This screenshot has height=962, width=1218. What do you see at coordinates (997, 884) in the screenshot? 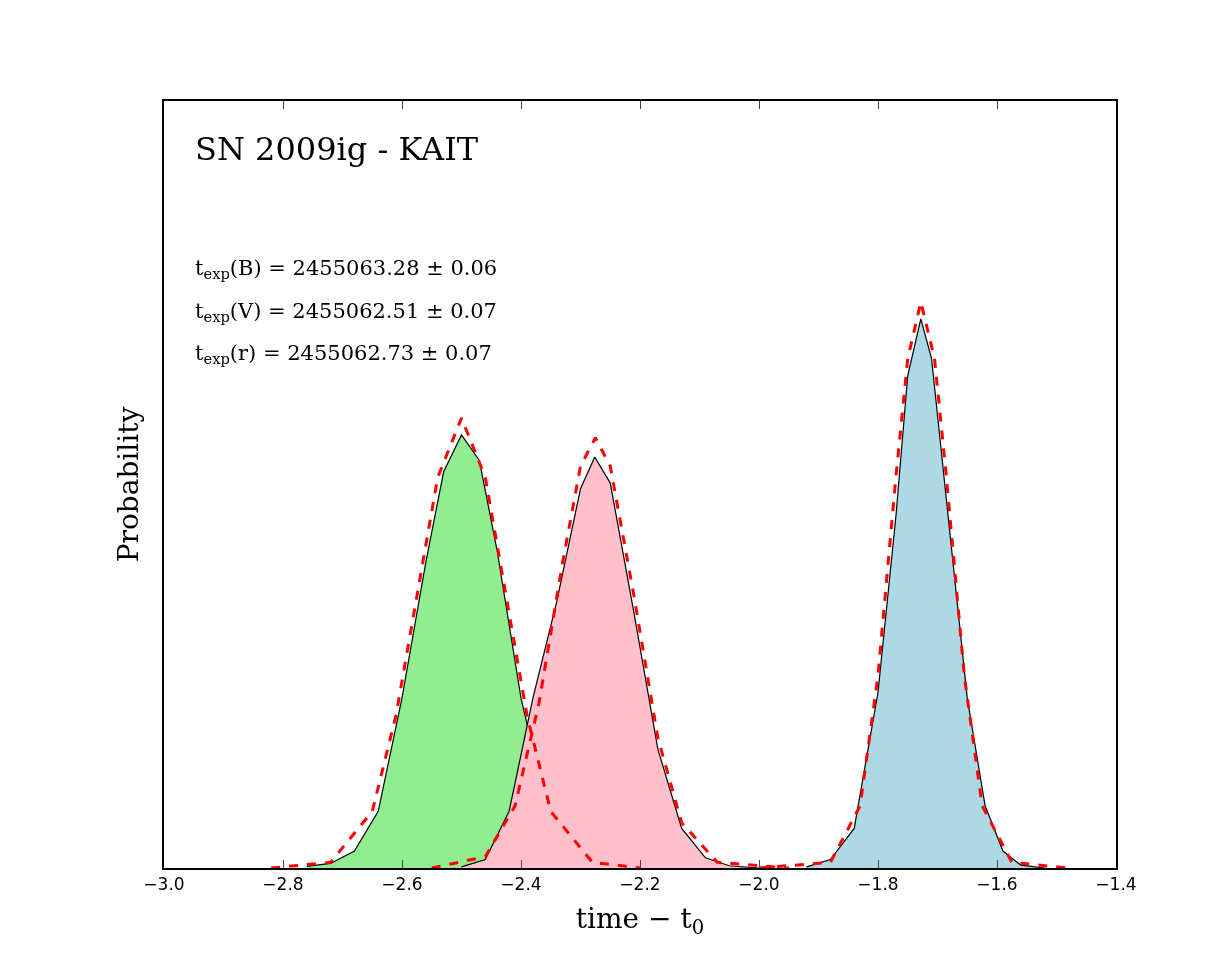
I see `x-tick-label: −1.6` at bounding box center [997, 884].